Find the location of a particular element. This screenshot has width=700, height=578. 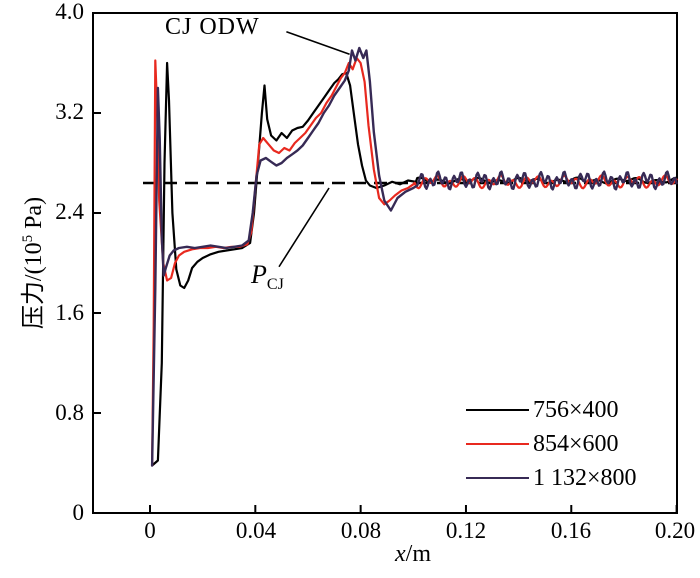

y-tick-label: 1.6 is located at coordinates (69, 312).